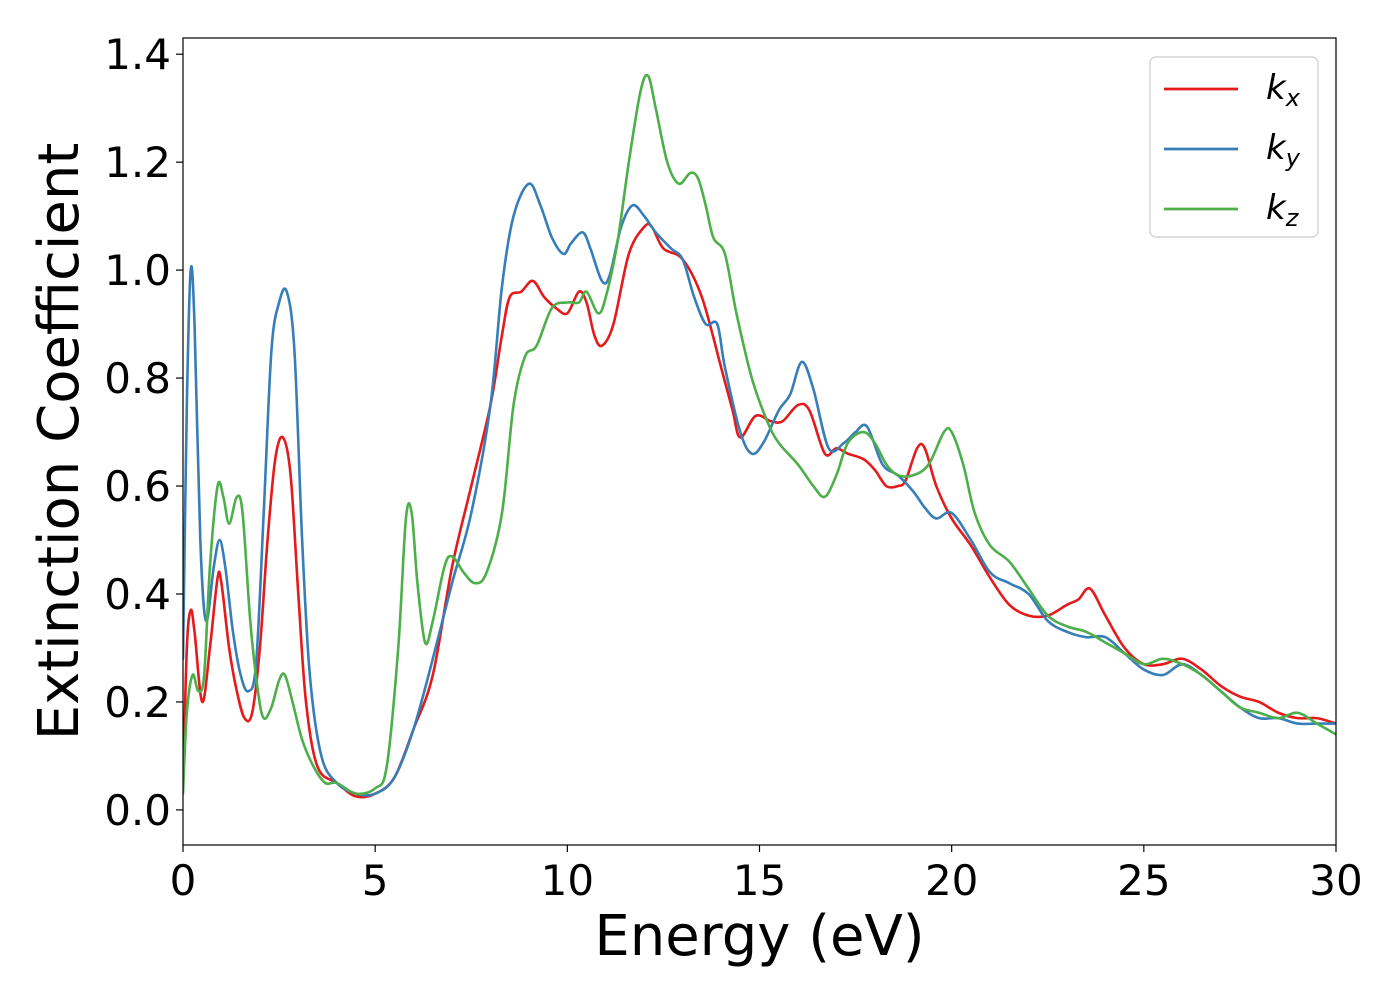  I want to click on y-axis-label: Extinction Coefficient, so click(59, 442).